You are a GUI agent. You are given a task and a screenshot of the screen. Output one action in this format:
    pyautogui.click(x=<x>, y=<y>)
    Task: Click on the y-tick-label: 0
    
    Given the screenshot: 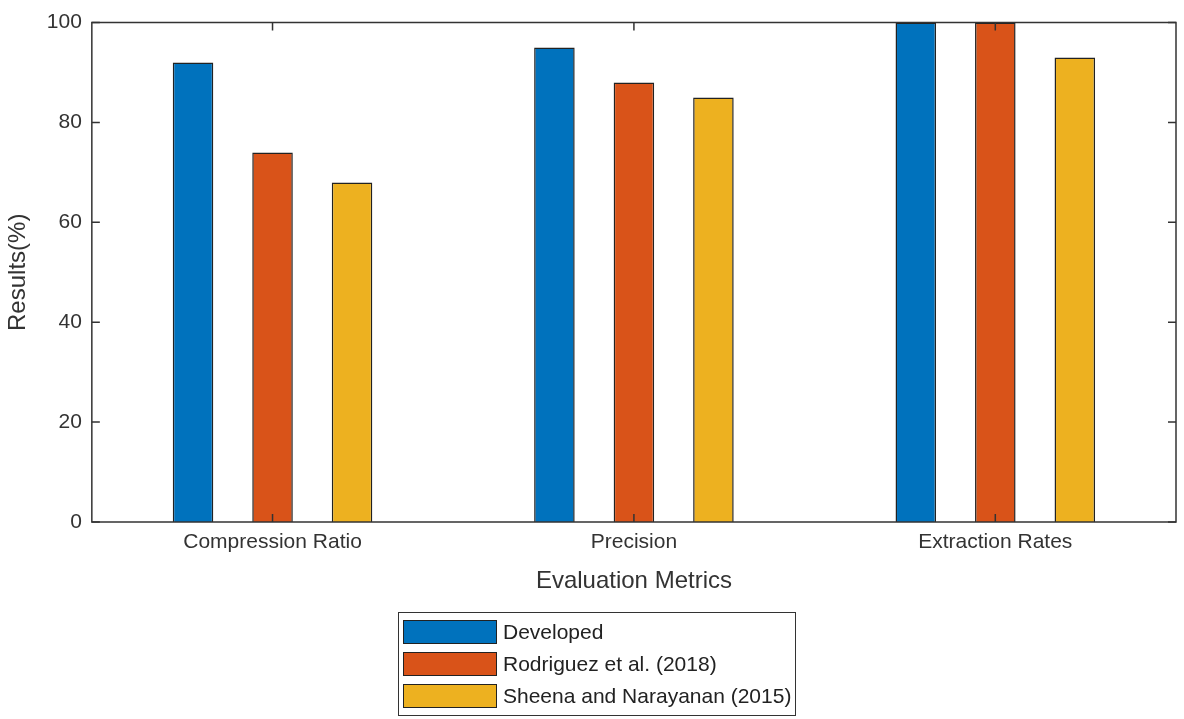 What is the action you would take?
    pyautogui.click(x=76, y=520)
    